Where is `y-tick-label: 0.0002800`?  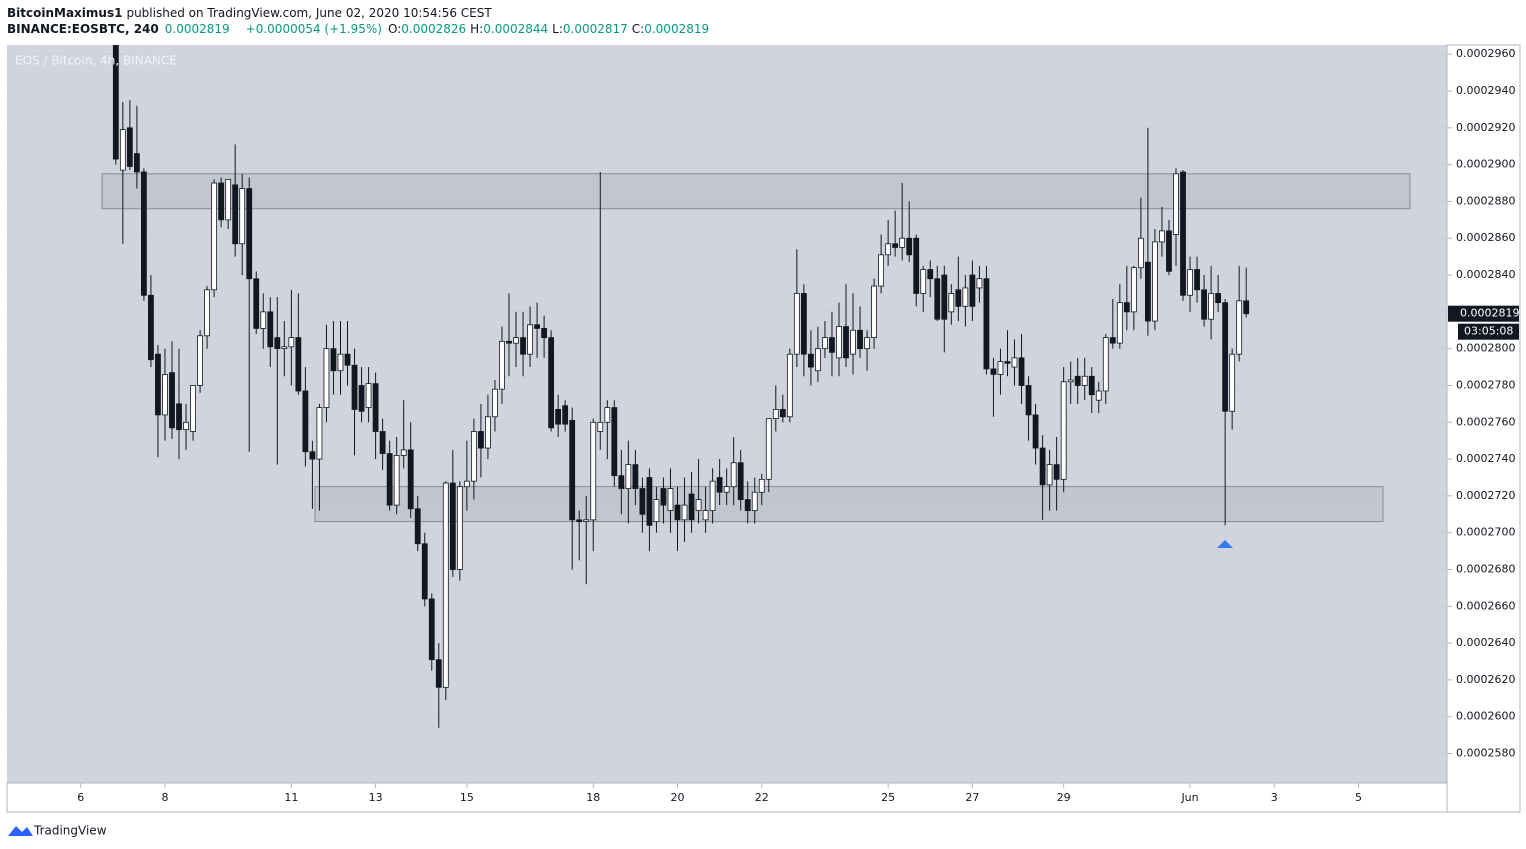
y-tick-label: 0.0002800 is located at coordinates (1486, 348).